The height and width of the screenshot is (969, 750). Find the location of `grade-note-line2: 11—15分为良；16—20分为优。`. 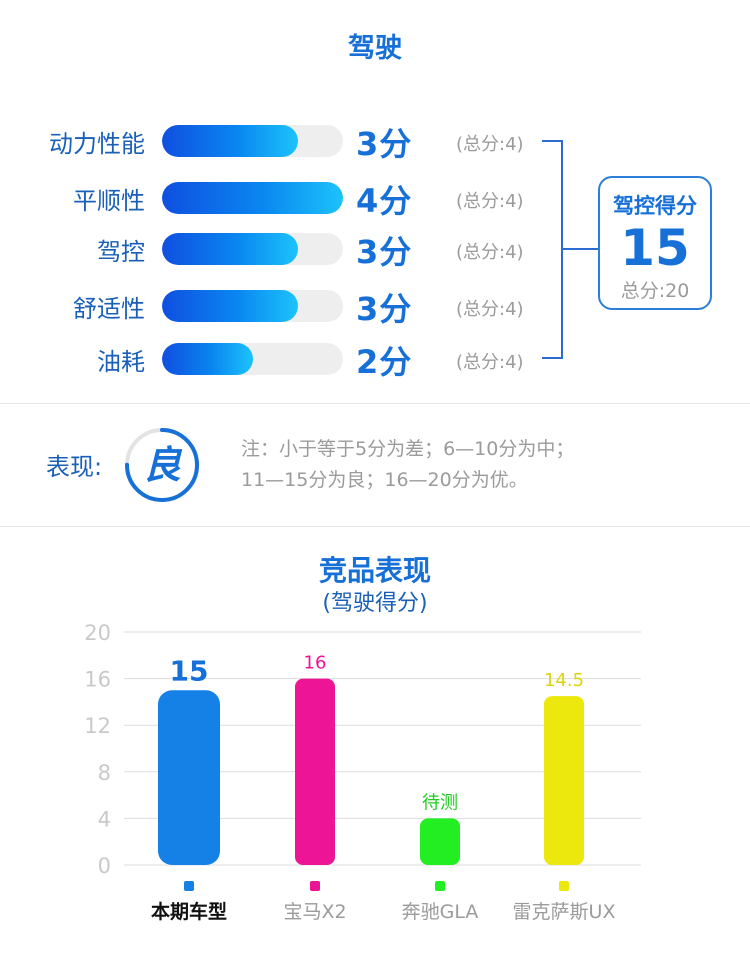

grade-note-line2: 11—15分为良；16—20分为优。 is located at coordinates (384, 480).